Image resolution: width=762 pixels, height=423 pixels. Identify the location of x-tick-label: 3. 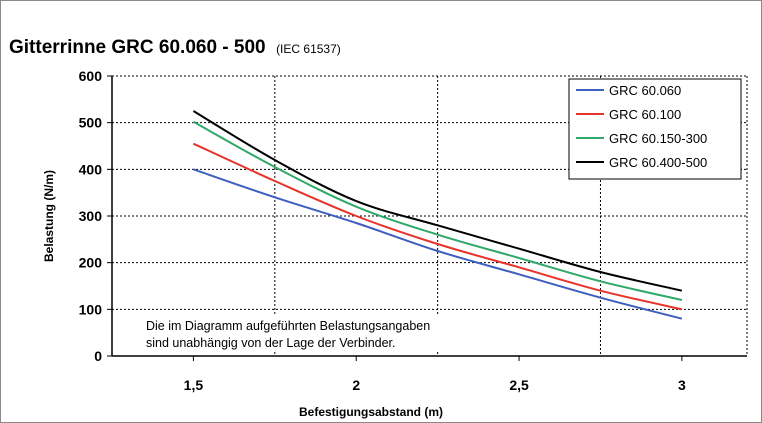
(682, 385).